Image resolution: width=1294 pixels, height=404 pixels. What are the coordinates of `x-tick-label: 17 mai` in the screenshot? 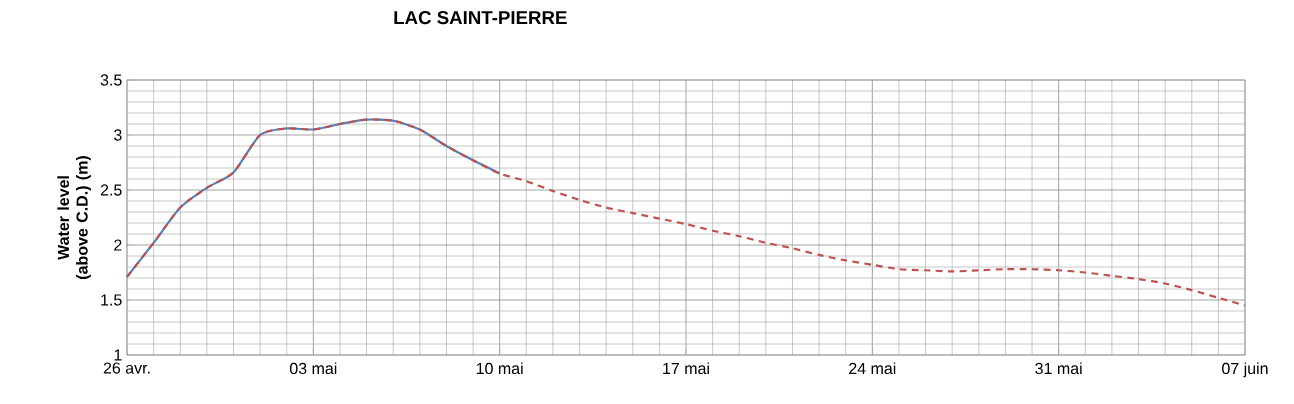 It's located at (686, 368).